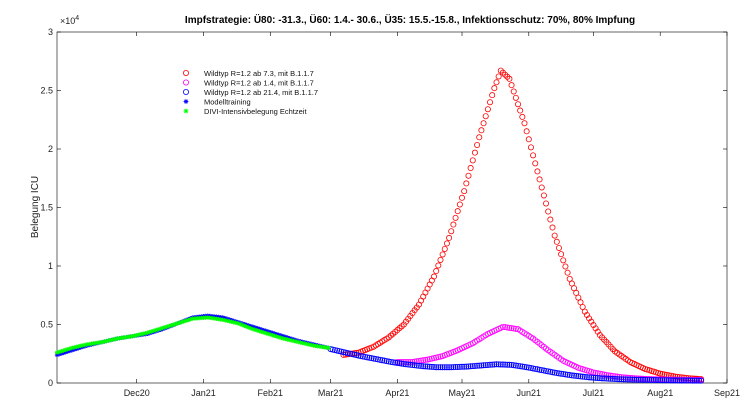 The image size is (753, 413). What do you see at coordinates (50, 149) in the screenshot?
I see `y-tick-label: 2` at bounding box center [50, 149].